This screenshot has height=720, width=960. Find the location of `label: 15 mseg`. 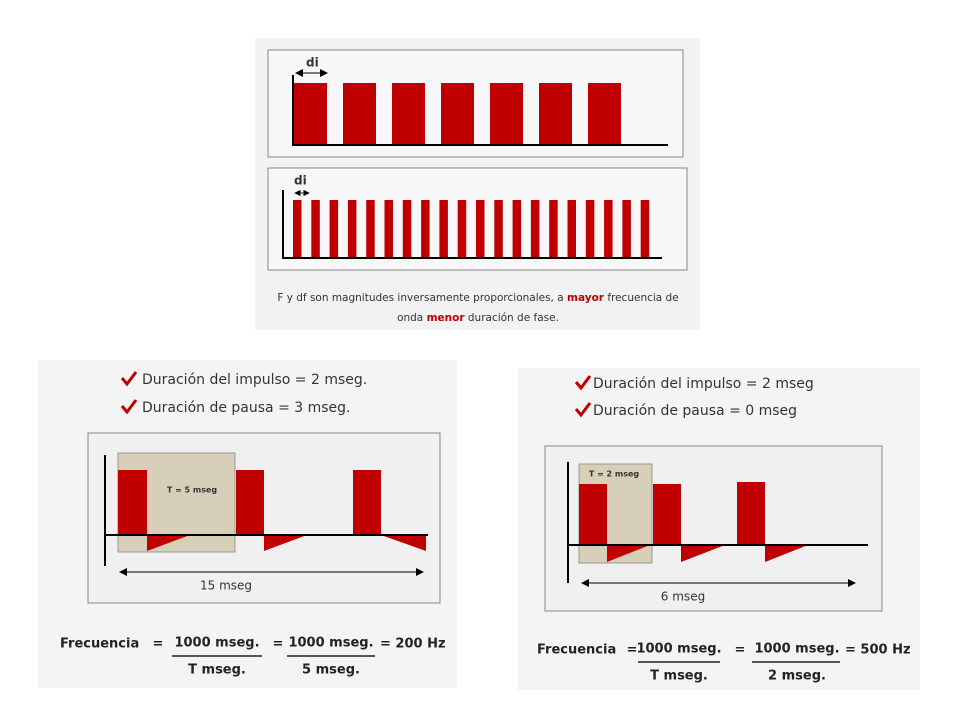

label: 15 mseg is located at coordinates (226, 586).